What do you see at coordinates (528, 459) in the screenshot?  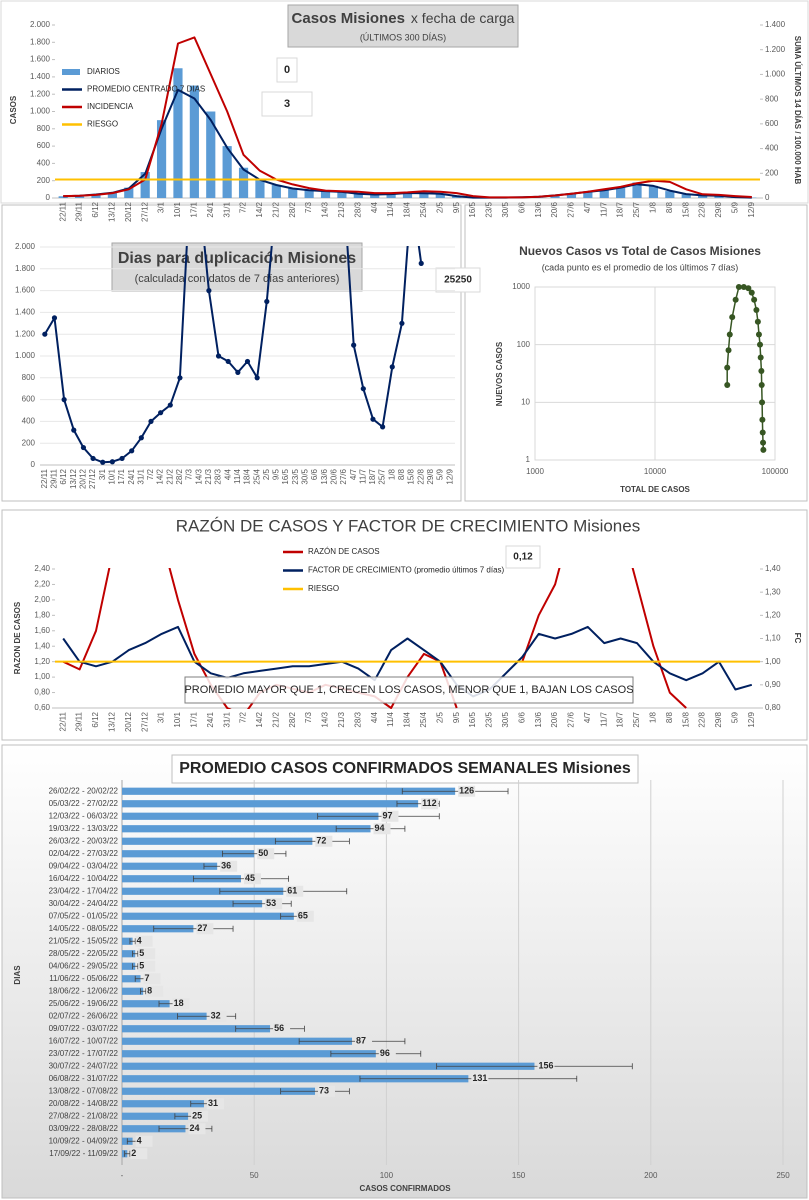 I see `y-tick-label: 1` at bounding box center [528, 459].